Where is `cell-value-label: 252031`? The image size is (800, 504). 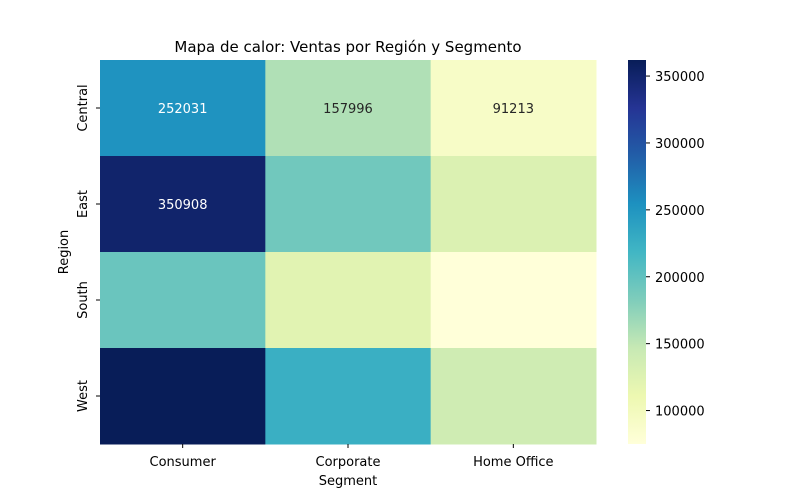 cell-value-label: 252031 is located at coordinates (183, 109).